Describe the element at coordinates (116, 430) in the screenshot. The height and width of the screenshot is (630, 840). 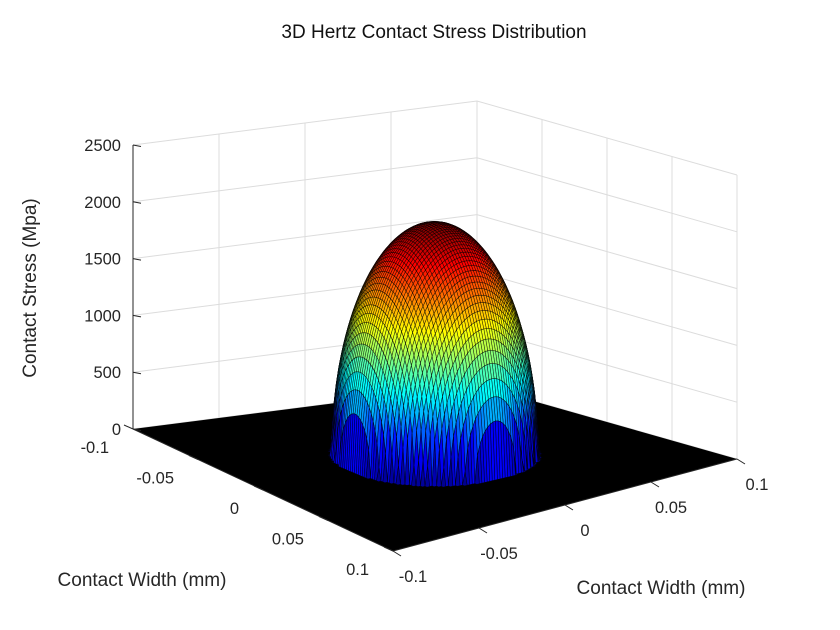
I see `z-tick-label: 0` at that location.